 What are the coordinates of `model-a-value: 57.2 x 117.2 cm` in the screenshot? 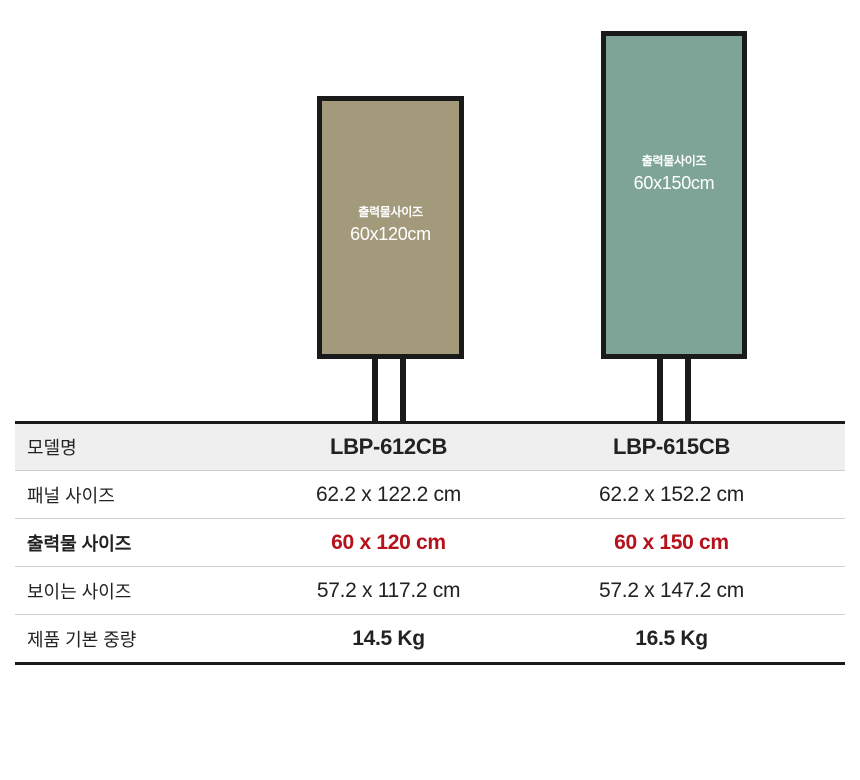 It's located at (388, 590).